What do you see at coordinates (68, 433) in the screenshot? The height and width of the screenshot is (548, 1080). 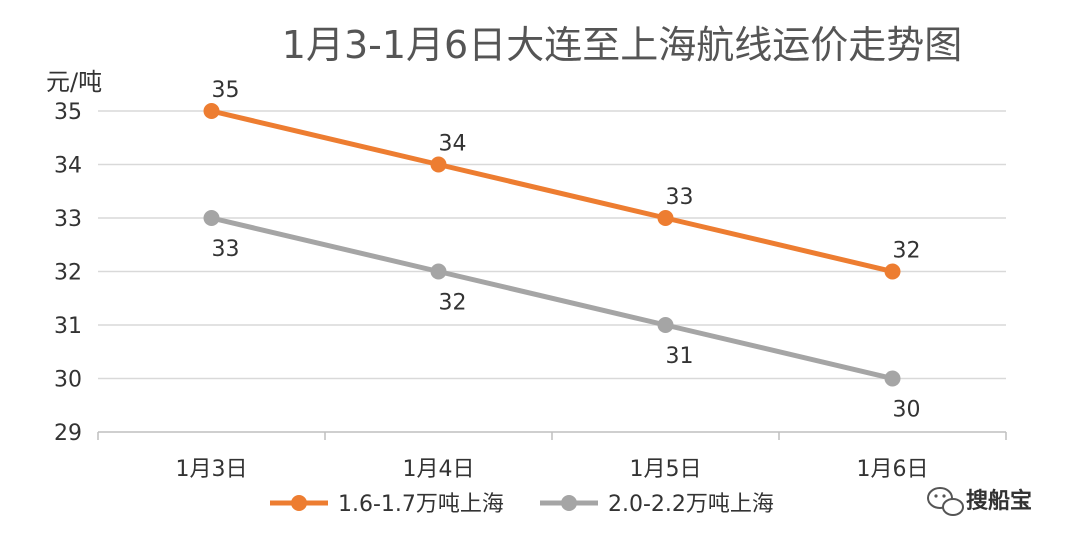 I see `y-tick-label: 29` at bounding box center [68, 433].